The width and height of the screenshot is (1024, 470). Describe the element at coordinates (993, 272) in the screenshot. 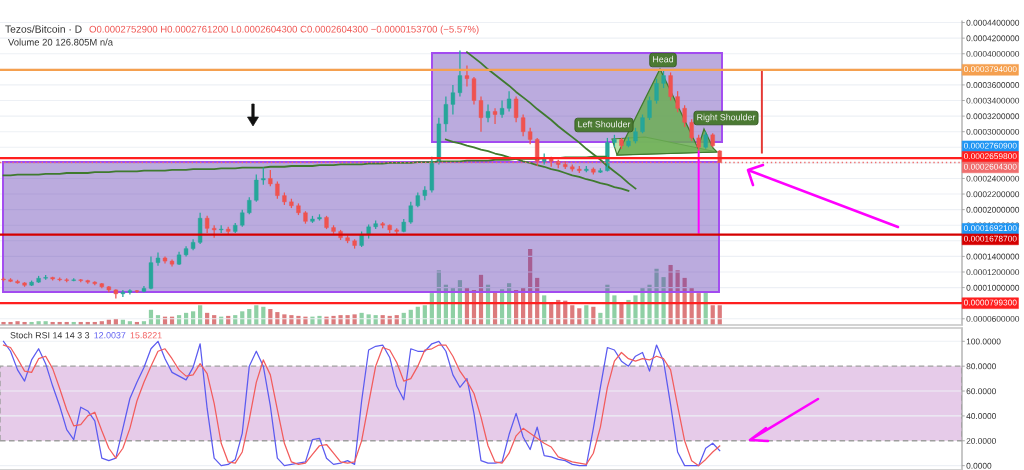

I see `y-tick-label: 0.0001200000` at that location.